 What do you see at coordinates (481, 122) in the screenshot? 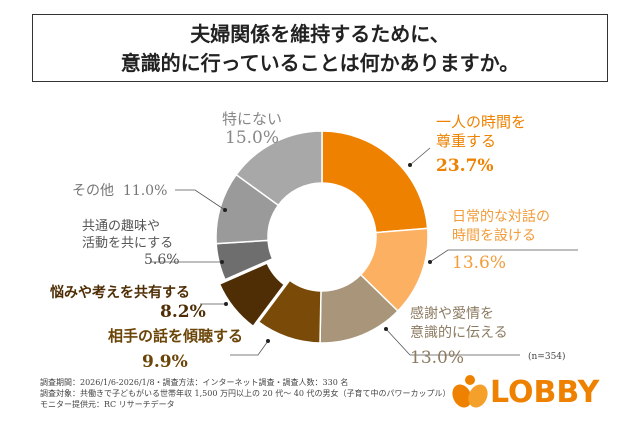
I see `label-text: 一人の時間を` at bounding box center [481, 122].